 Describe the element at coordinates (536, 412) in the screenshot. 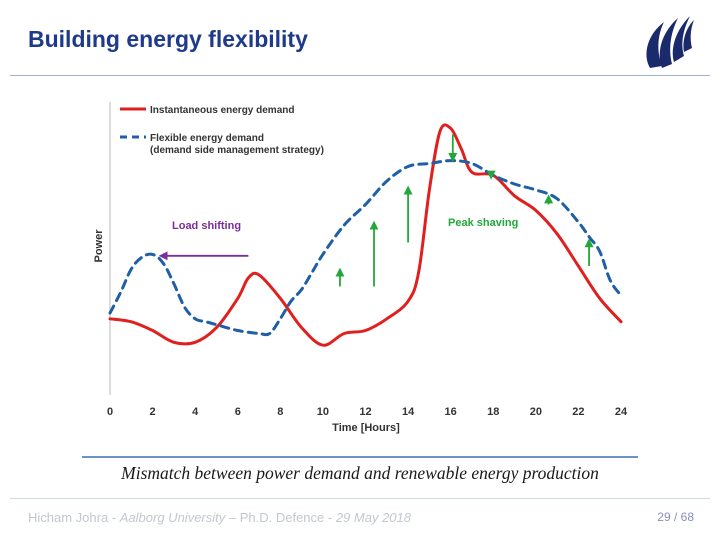

I see `x-tick-label-10: 20` at that location.